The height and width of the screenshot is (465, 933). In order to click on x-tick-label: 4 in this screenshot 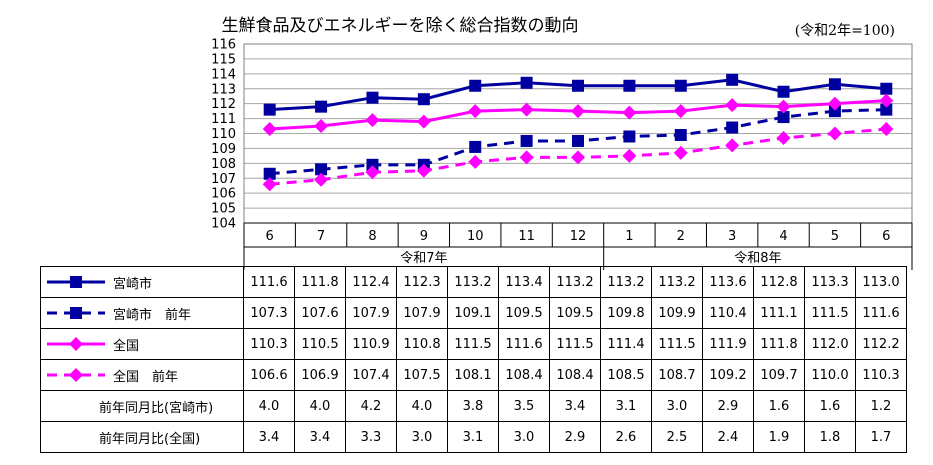, I will do `click(783, 236)`.